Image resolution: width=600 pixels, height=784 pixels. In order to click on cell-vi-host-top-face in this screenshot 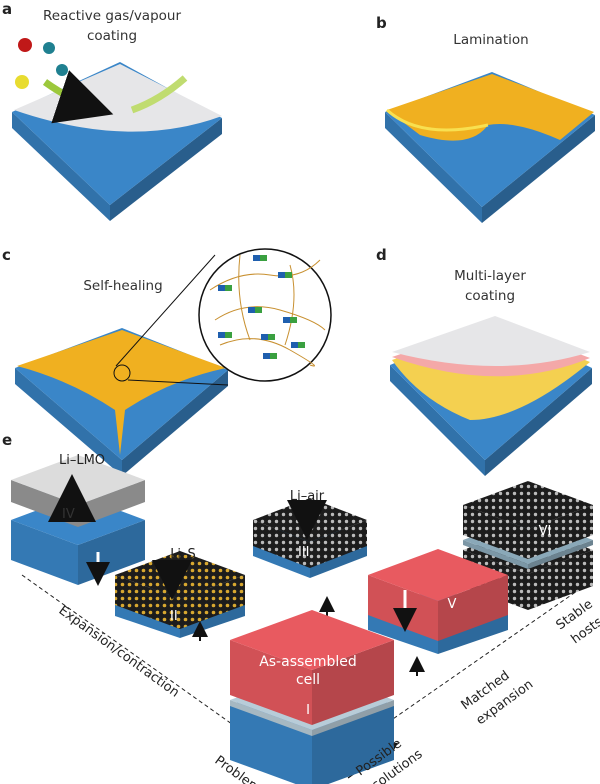, I will do `click(528, 505)`.